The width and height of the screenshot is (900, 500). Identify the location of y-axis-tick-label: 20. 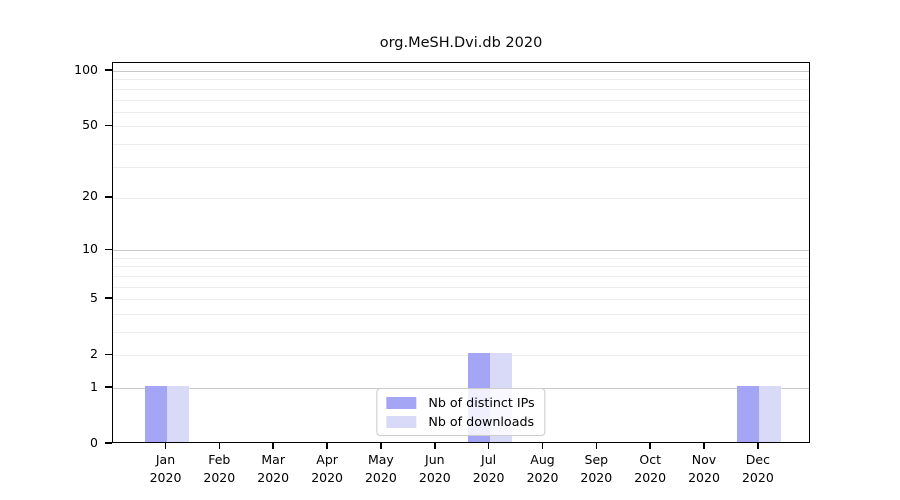
(90, 196).